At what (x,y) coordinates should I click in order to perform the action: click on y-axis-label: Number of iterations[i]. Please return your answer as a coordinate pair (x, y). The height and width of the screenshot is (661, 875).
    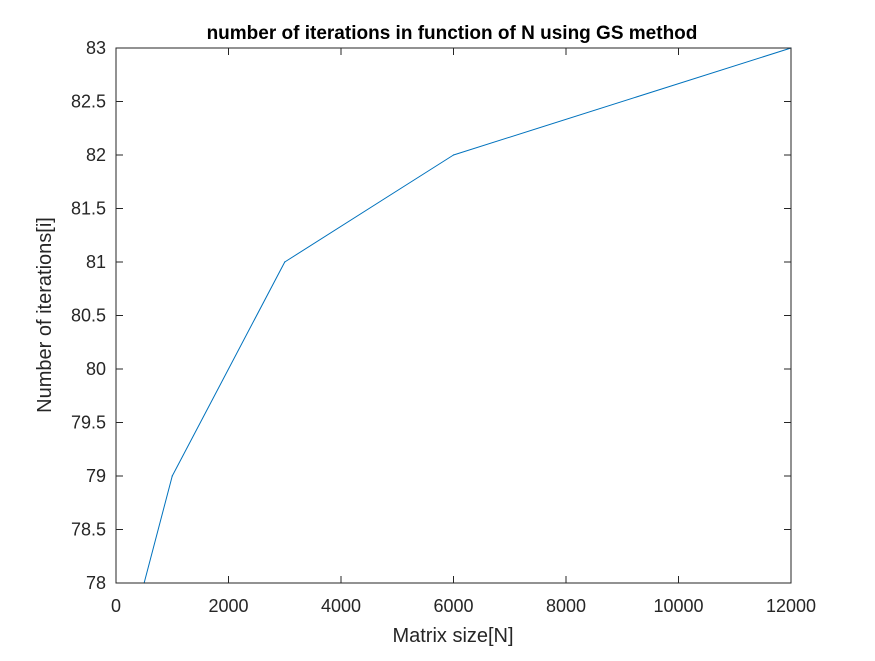
    Looking at the image, I should click on (45, 315).